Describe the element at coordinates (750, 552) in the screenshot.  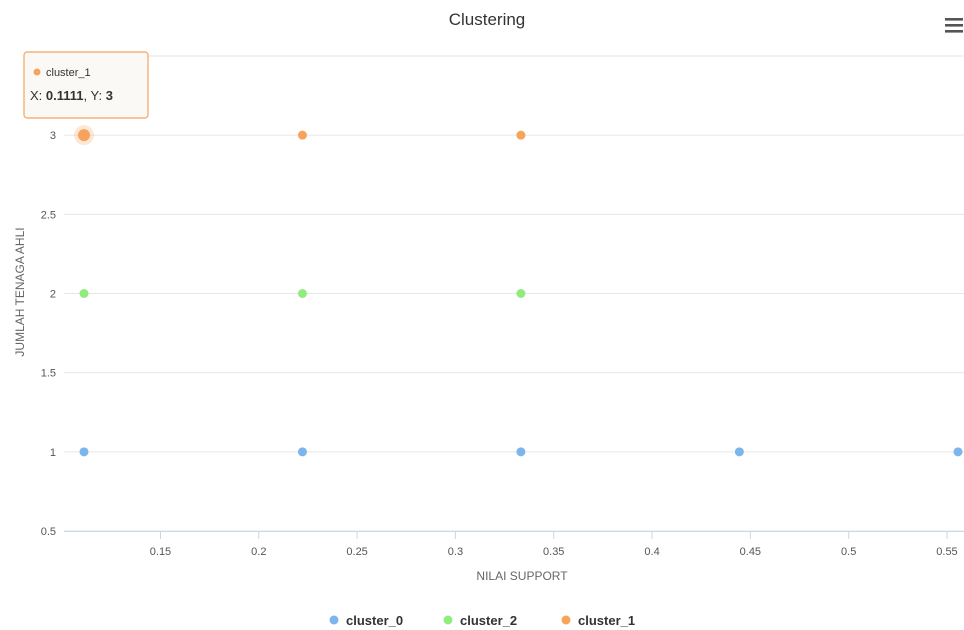
I see `x-tick-label: 0.45` at that location.